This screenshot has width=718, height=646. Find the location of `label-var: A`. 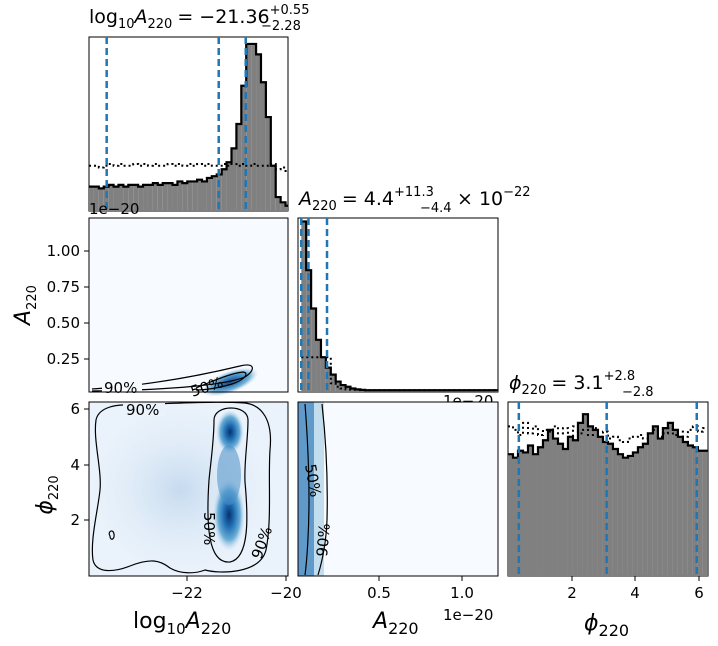

label-var: A is located at coordinates (379, 621).